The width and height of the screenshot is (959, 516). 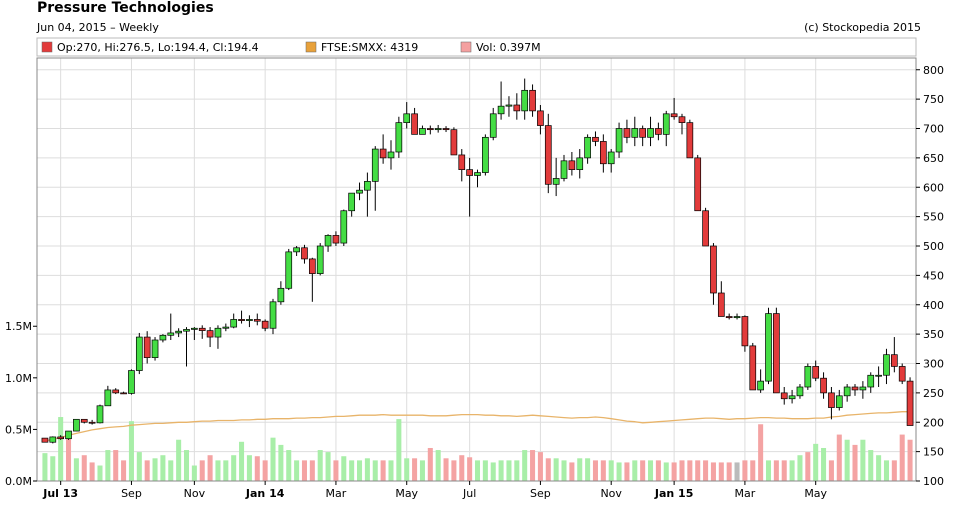 What do you see at coordinates (933, 393) in the screenshot?
I see `price-tick-label: 250` at bounding box center [933, 393].